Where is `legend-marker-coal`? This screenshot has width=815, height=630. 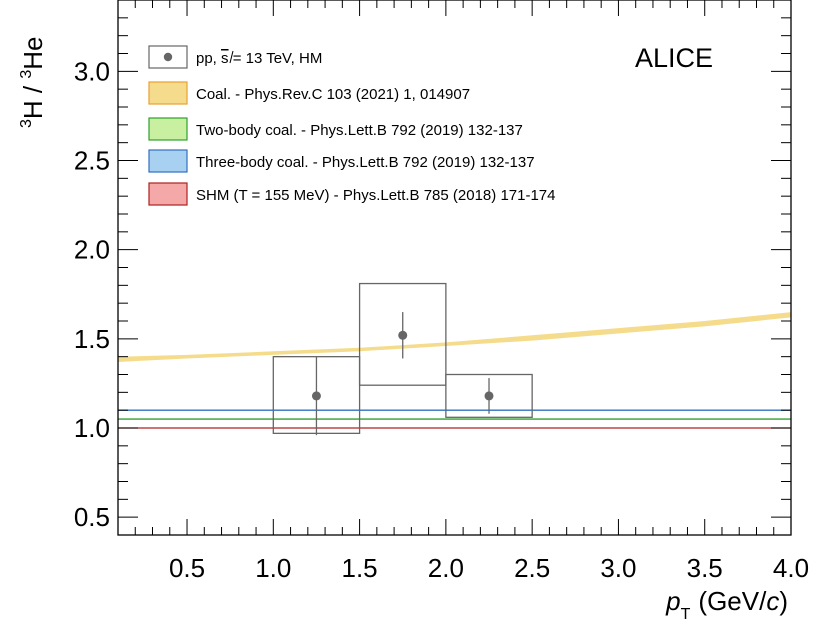 legend-marker-coal is located at coordinates (168, 93).